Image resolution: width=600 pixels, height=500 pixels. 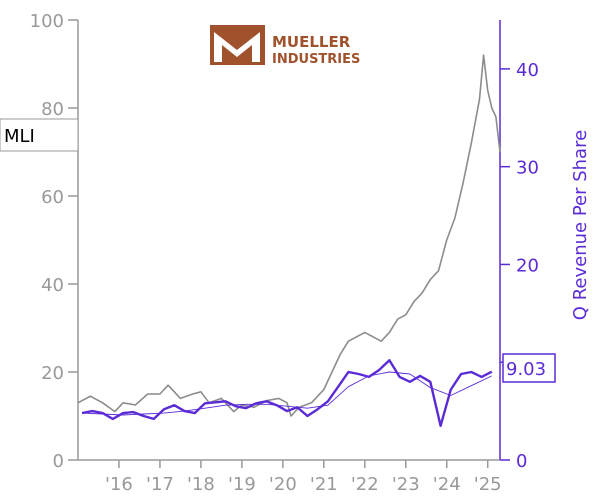 What do you see at coordinates (527, 265) in the screenshot?
I see `right-tick-label: 20` at bounding box center [527, 265].